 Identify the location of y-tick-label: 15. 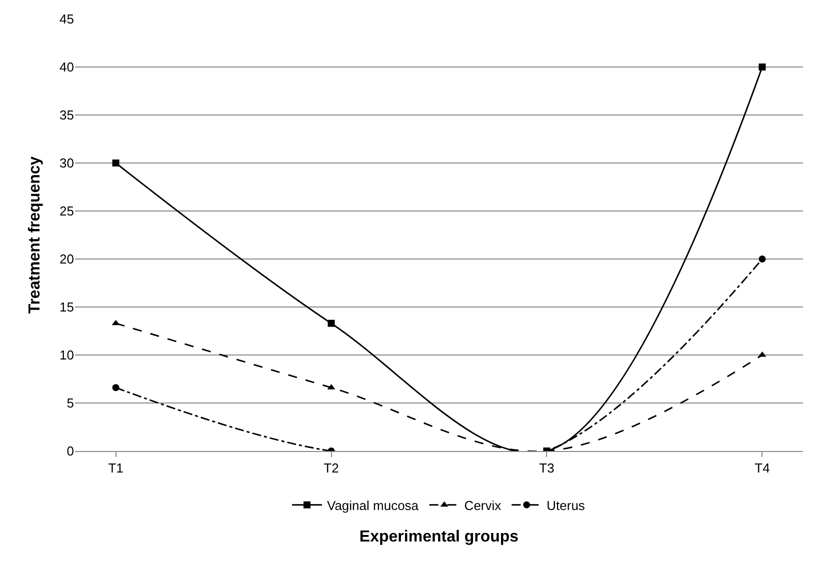
(67, 307).